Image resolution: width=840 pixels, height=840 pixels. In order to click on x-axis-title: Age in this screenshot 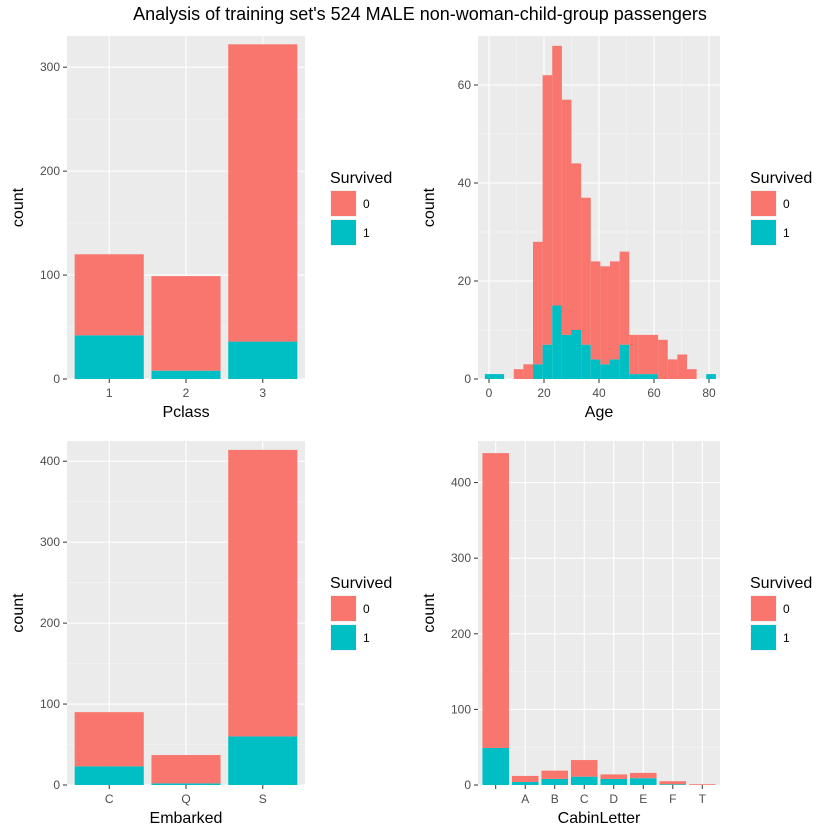, I will do `click(599, 412)`.